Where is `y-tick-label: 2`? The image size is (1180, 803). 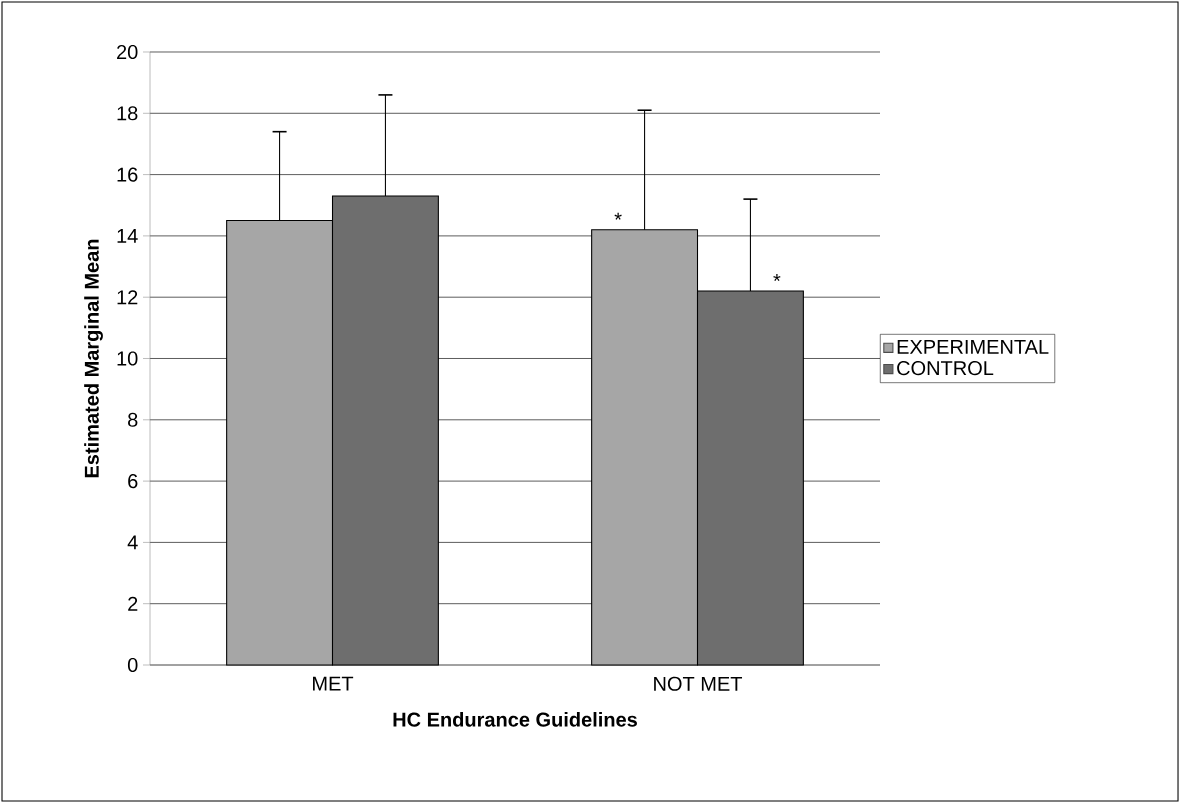 y-tick-label: 2 is located at coordinates (133, 603).